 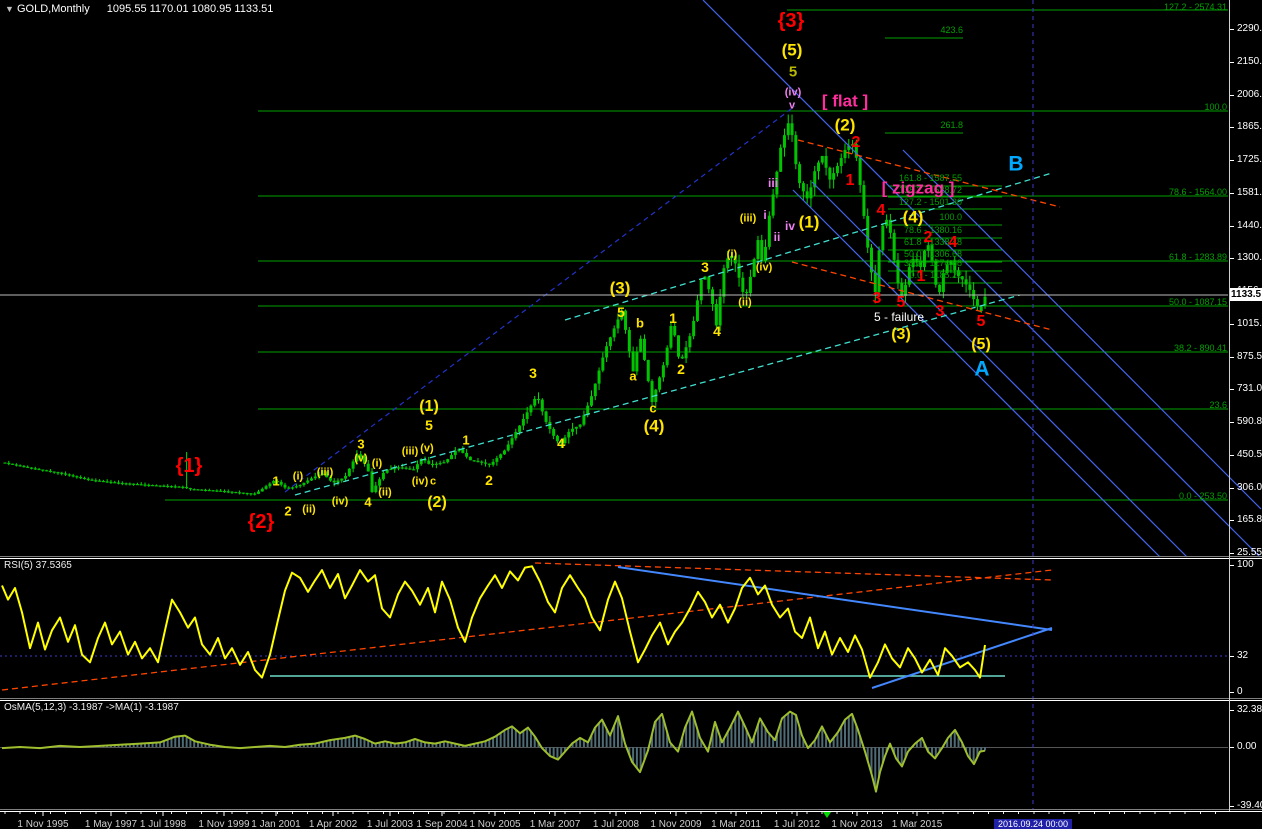 What do you see at coordinates (9, 9) in the screenshot?
I see `collapse-icon: ▼` at bounding box center [9, 9].